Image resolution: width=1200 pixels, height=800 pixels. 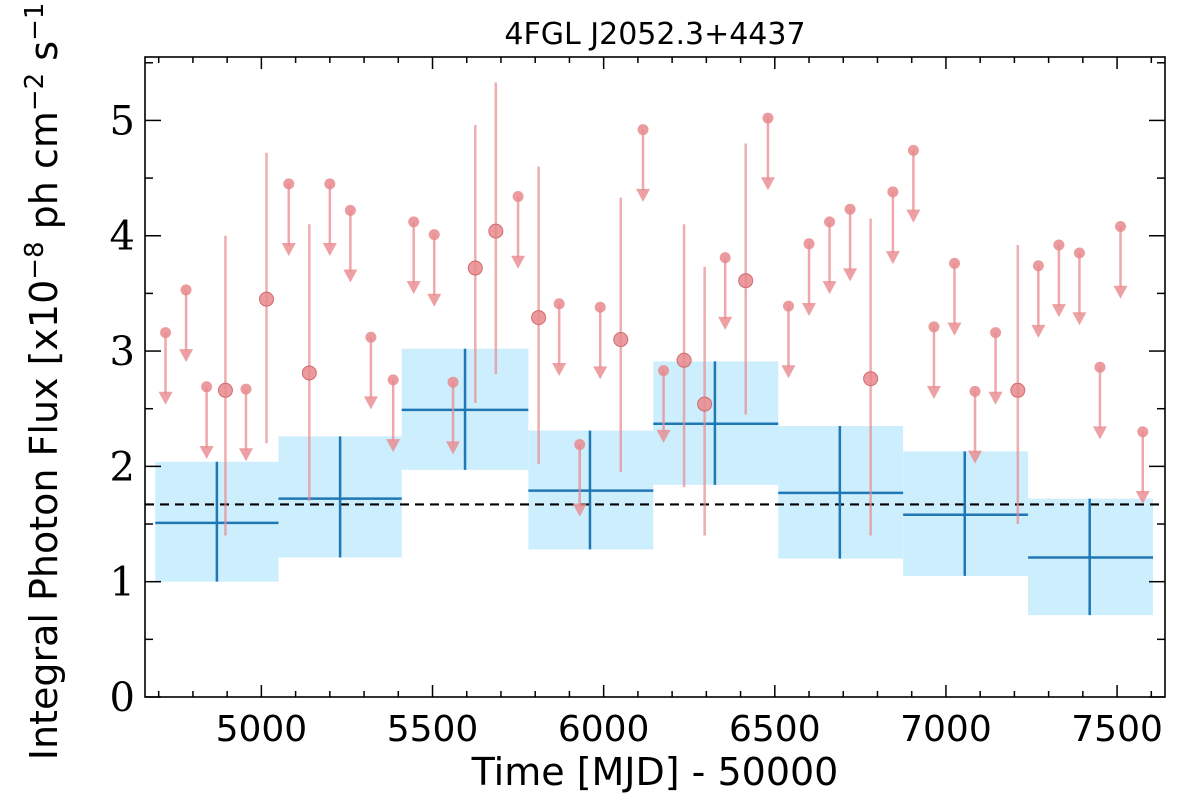 I want to click on y-tick-label: 1, so click(x=122, y=583).